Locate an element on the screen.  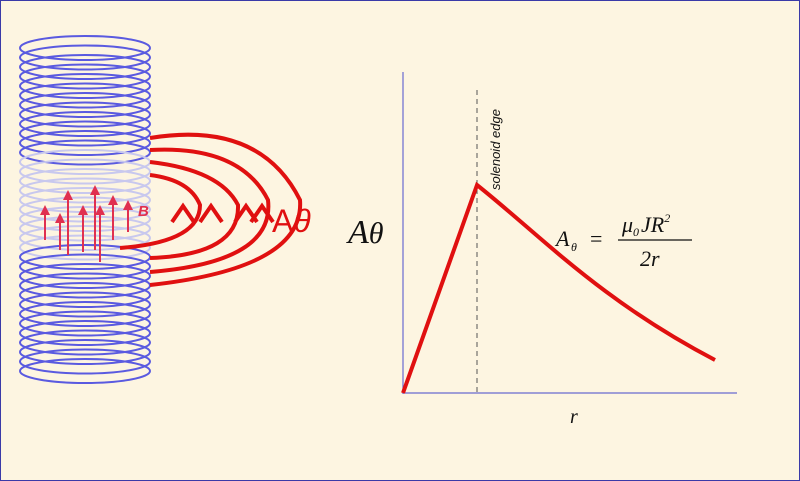
mu-sub: 0 is located at coordinates (636, 232).